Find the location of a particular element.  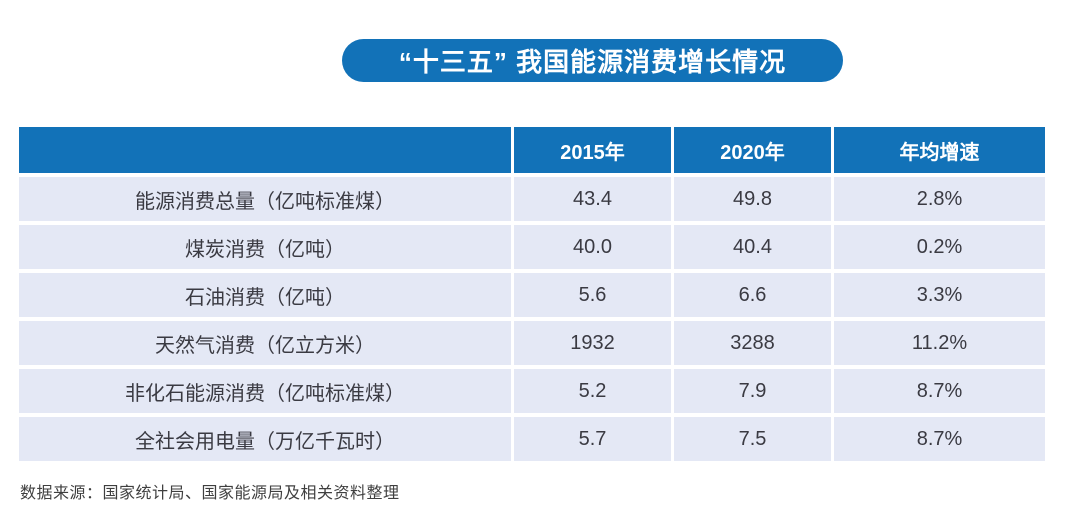

cell-2015: 40.0 is located at coordinates (592, 247).